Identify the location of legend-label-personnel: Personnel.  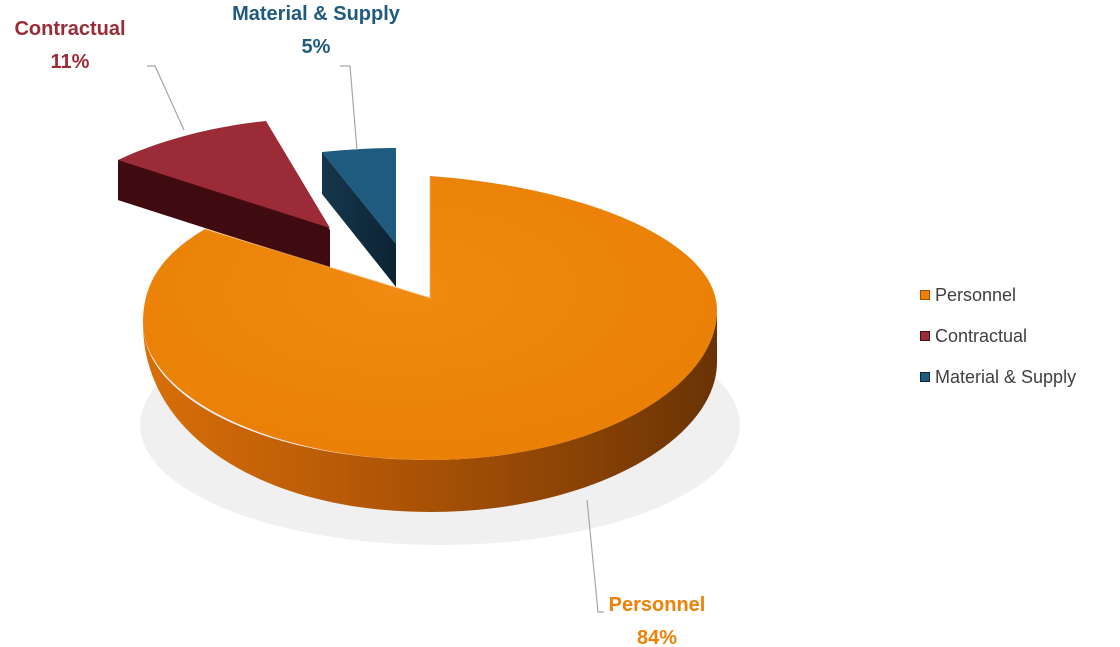
(976, 294).